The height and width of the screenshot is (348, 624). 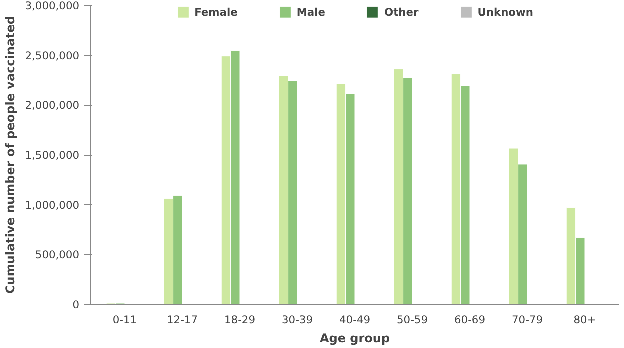 What do you see at coordinates (528, 320) in the screenshot?
I see `x-tick-label: 70-79` at bounding box center [528, 320].